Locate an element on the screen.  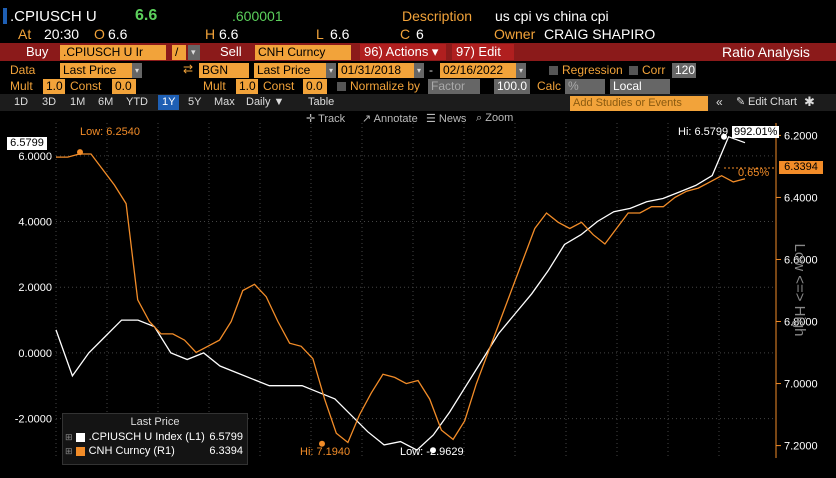
mult-field-2: 1.0 is located at coordinates (247, 86).